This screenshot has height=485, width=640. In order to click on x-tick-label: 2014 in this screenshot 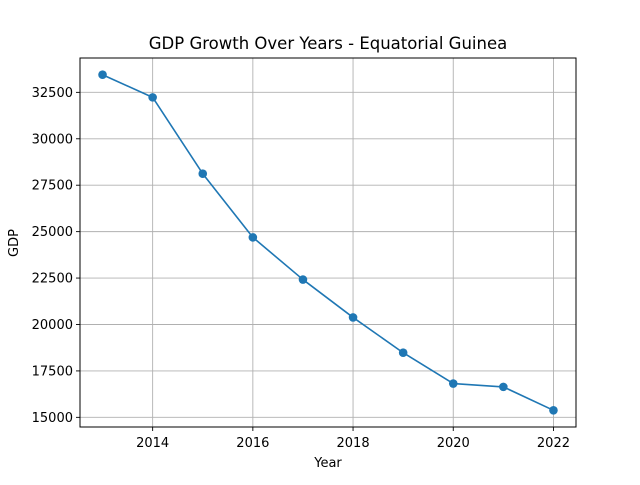, I will do `click(152, 443)`.